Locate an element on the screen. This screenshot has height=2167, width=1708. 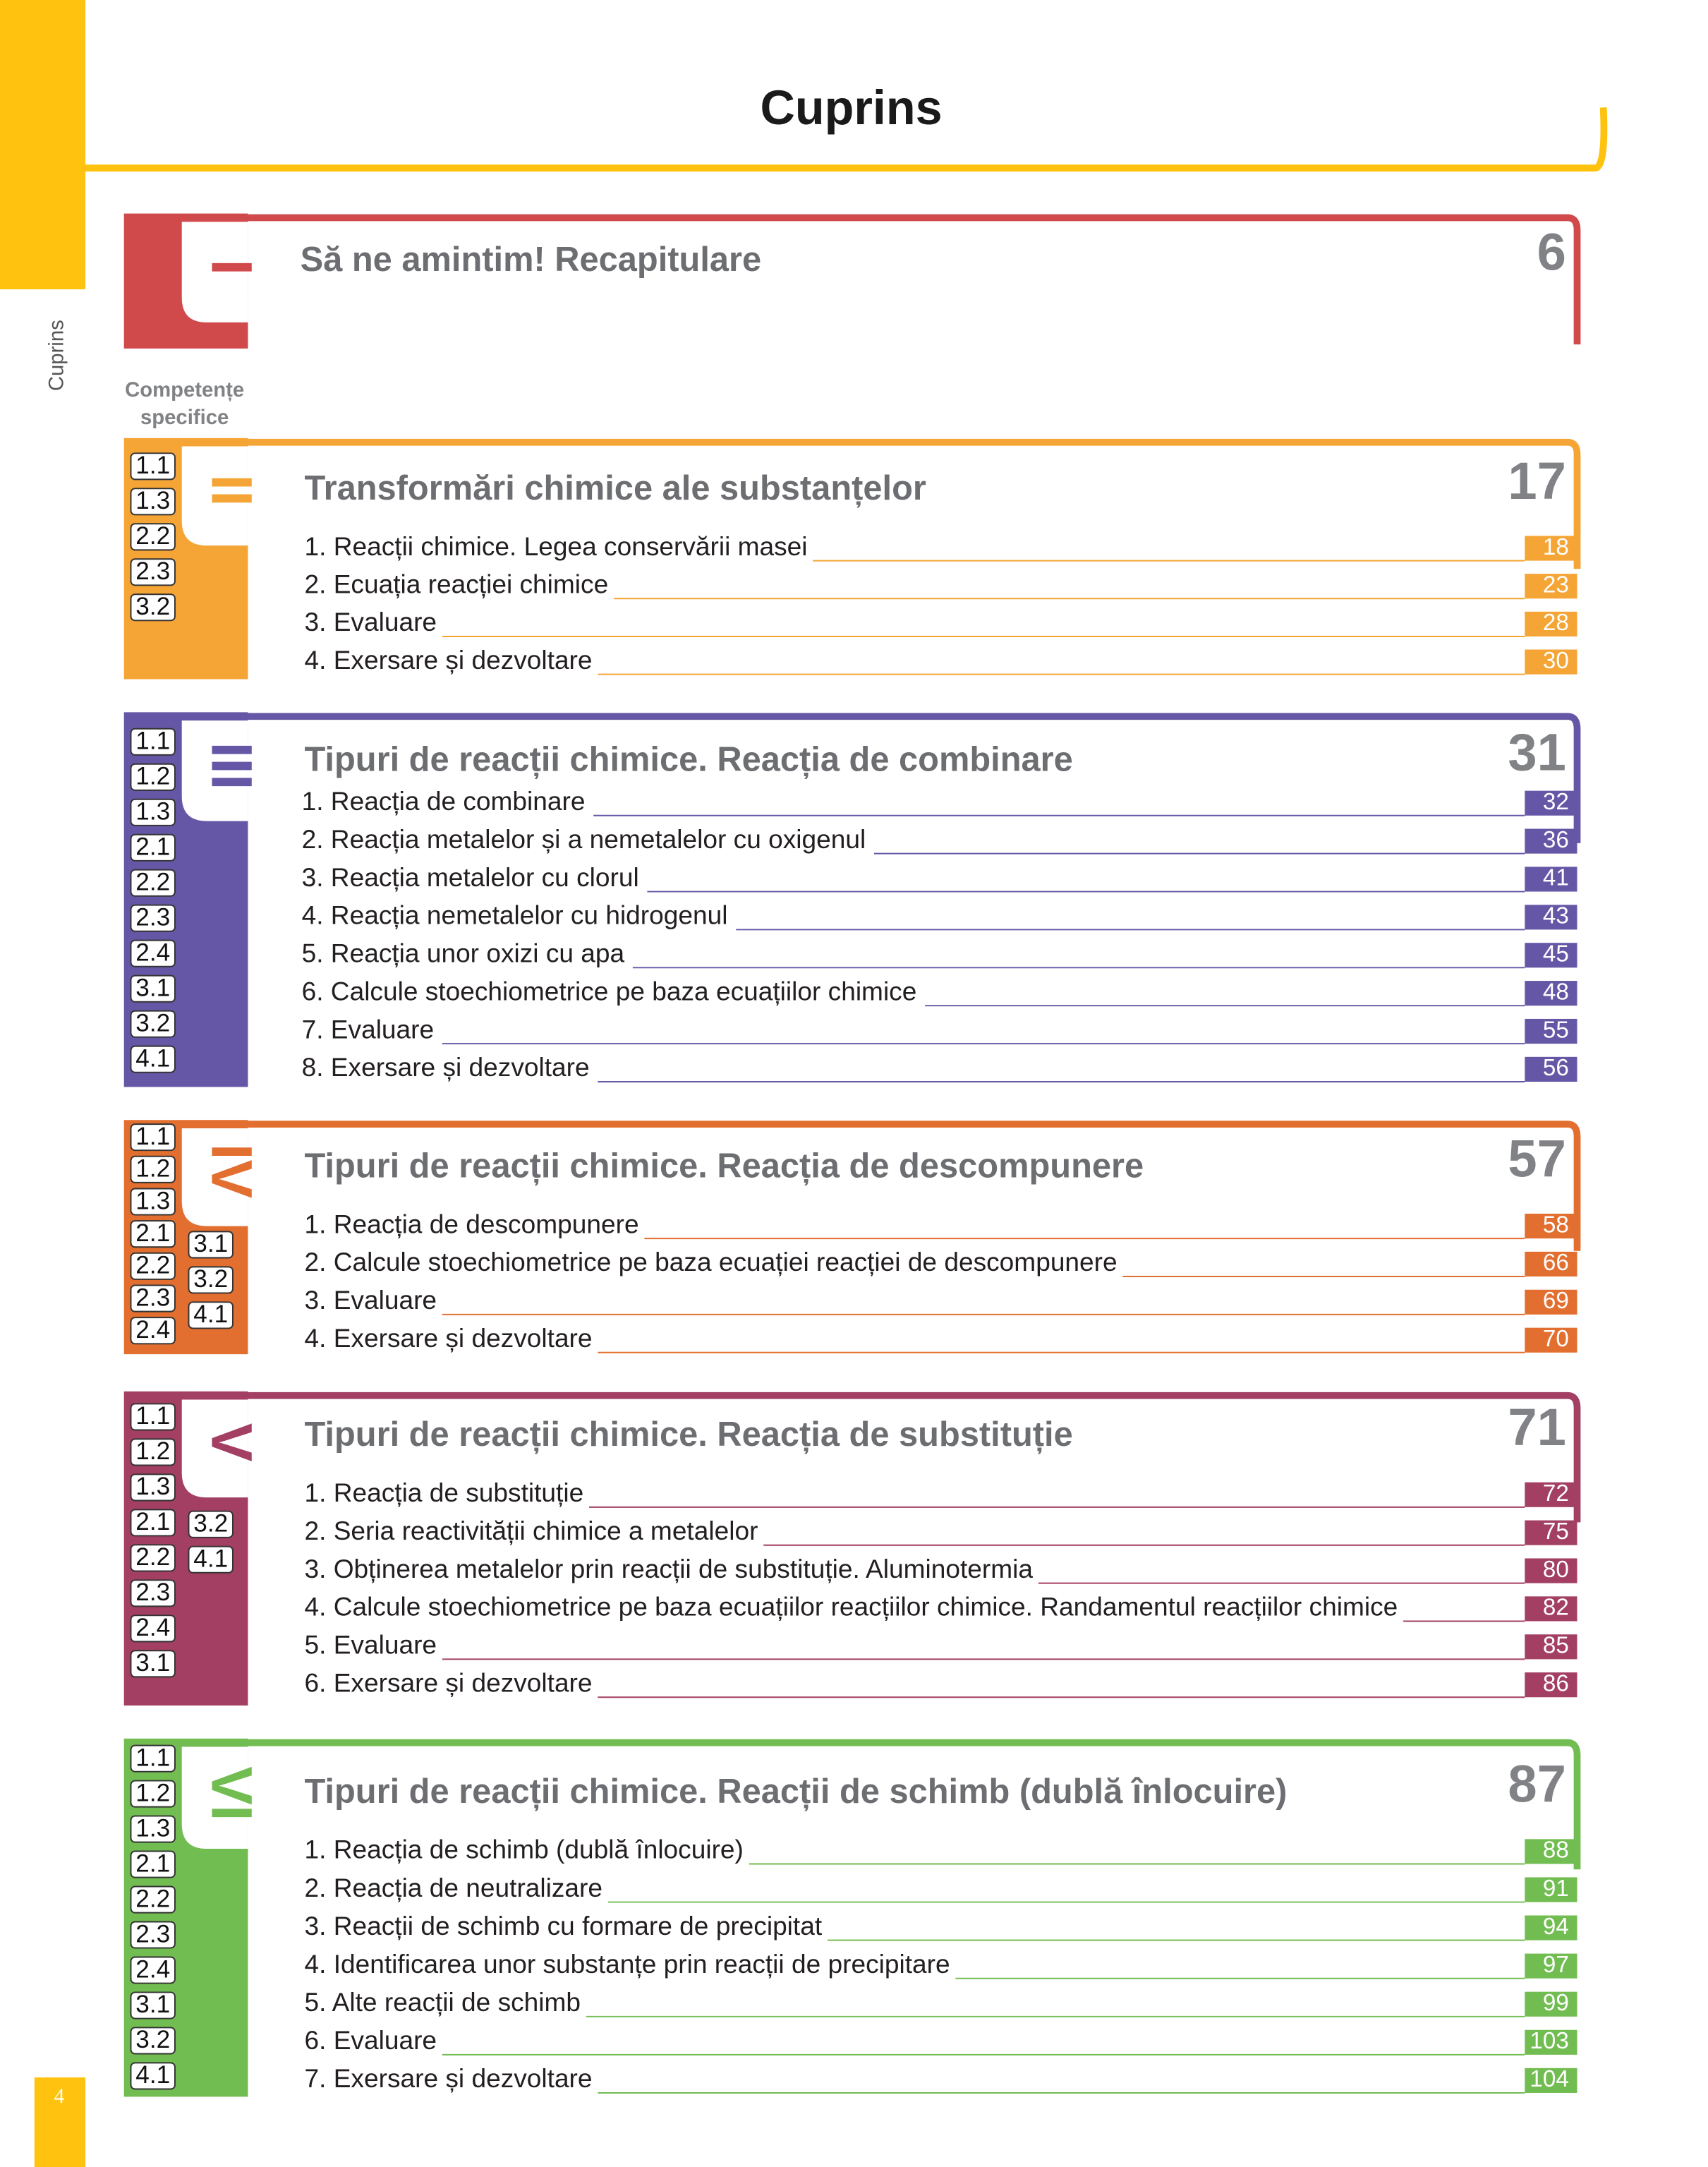
lesson-page: 36 is located at coordinates (1556, 840).